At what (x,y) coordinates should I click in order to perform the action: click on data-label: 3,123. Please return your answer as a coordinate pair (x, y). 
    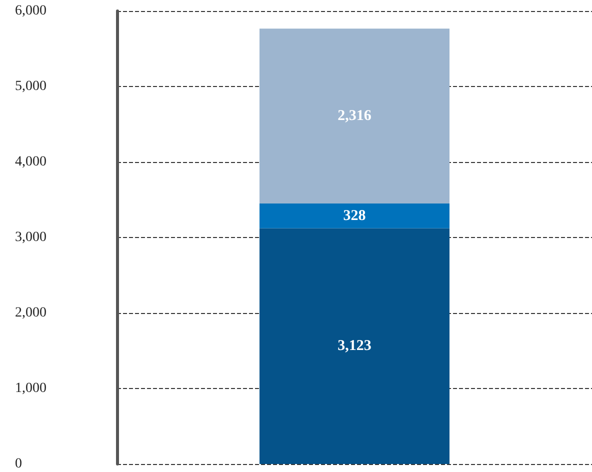
    Looking at the image, I should click on (355, 346).